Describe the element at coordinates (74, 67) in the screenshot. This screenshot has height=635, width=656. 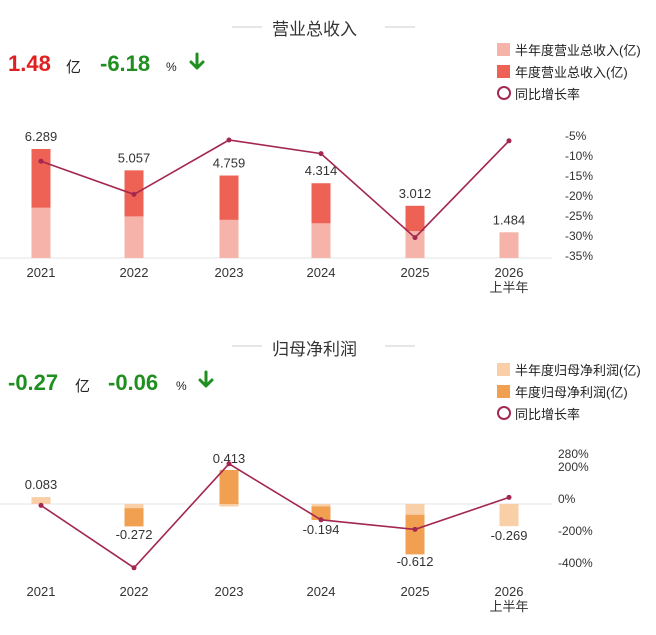
I see `revenue-kpi-unit: 亿` at that location.